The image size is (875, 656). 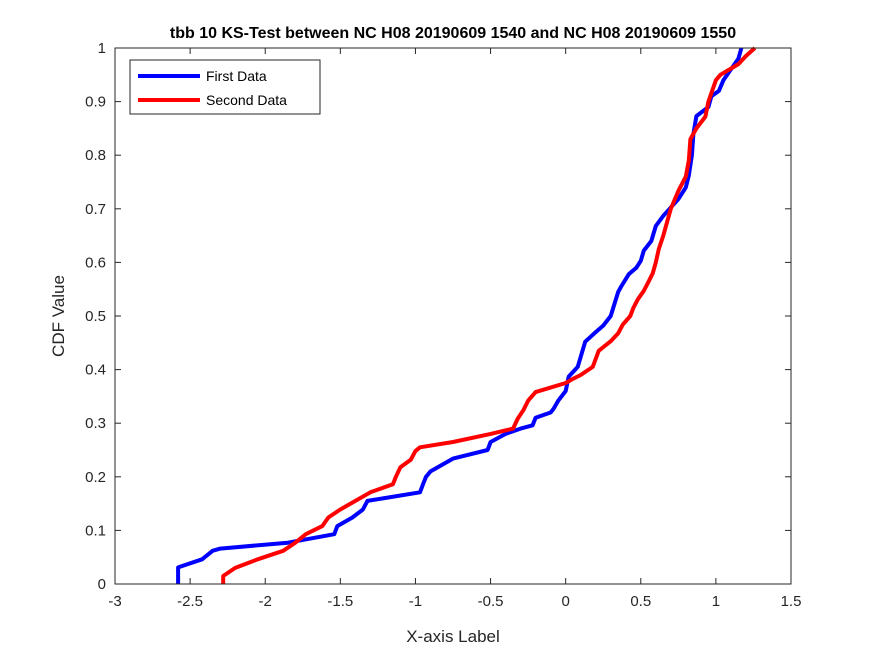 What do you see at coordinates (565, 601) in the screenshot?
I see `x-tick-label: 0` at bounding box center [565, 601].